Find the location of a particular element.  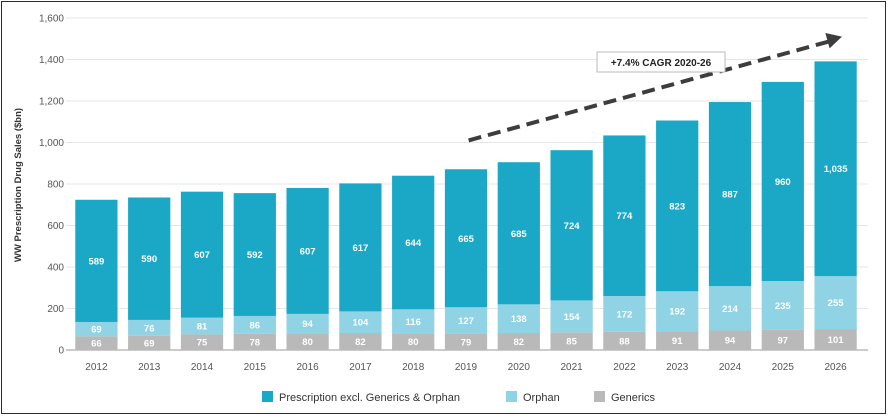

cagr-label-box is located at coordinates (661, 62).